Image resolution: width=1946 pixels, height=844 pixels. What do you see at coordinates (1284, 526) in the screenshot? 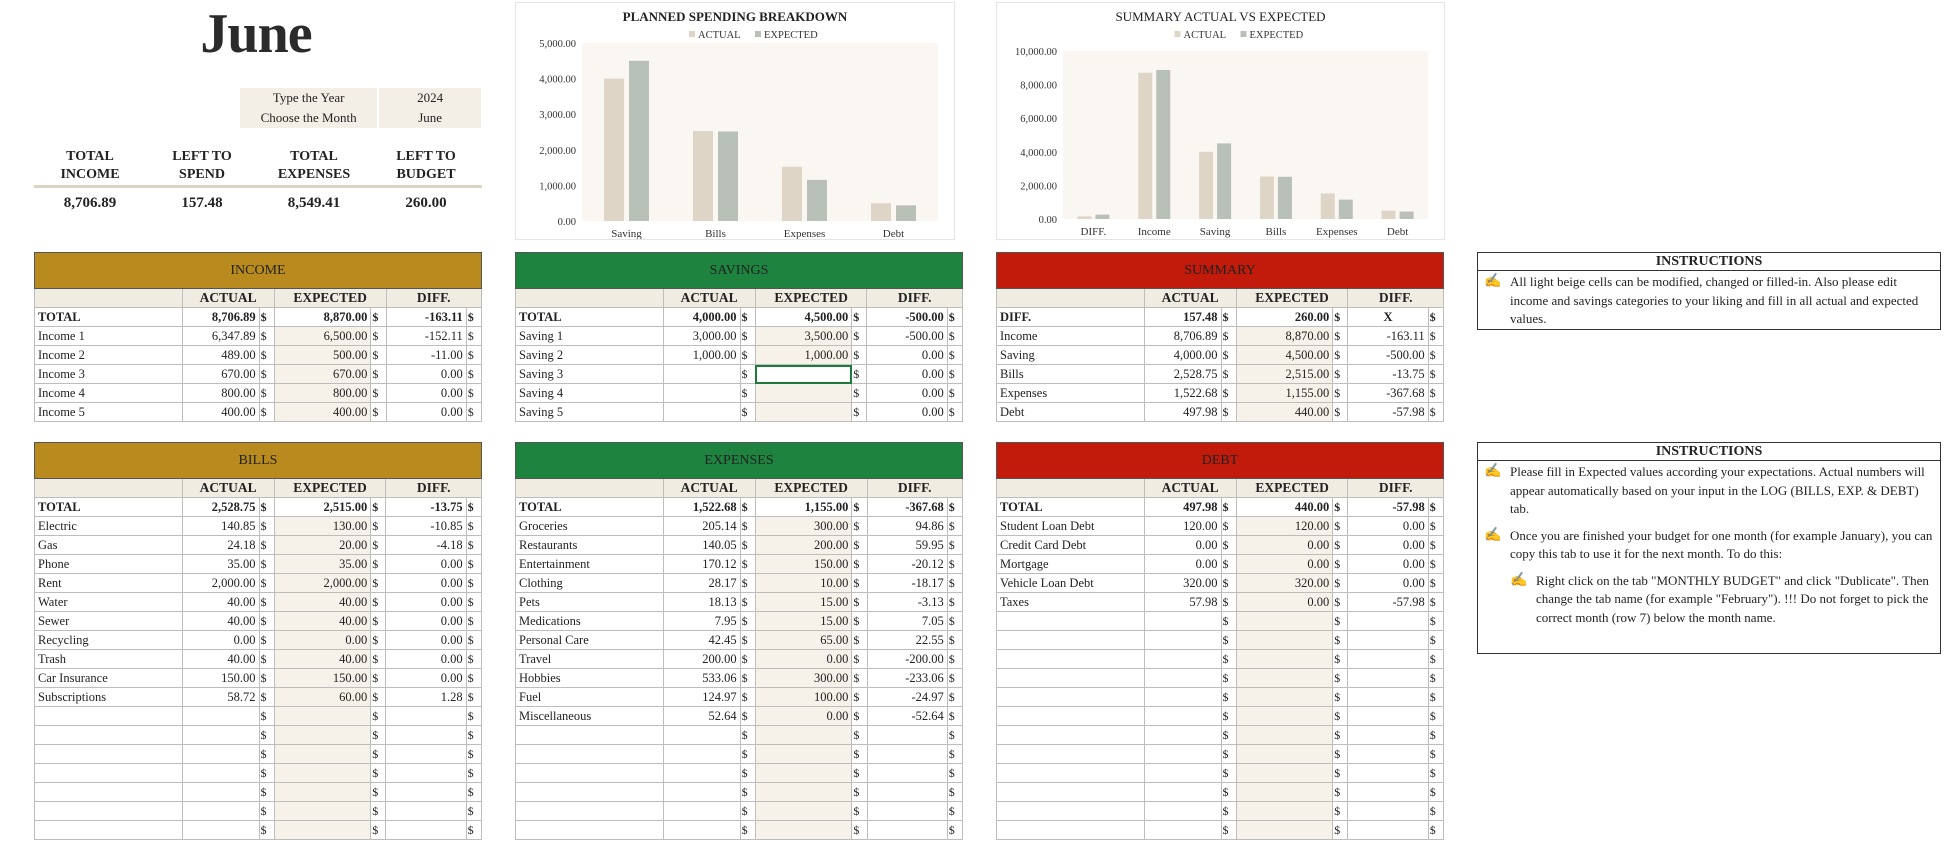
I see `expected-cell: 120.00` at bounding box center [1284, 526].